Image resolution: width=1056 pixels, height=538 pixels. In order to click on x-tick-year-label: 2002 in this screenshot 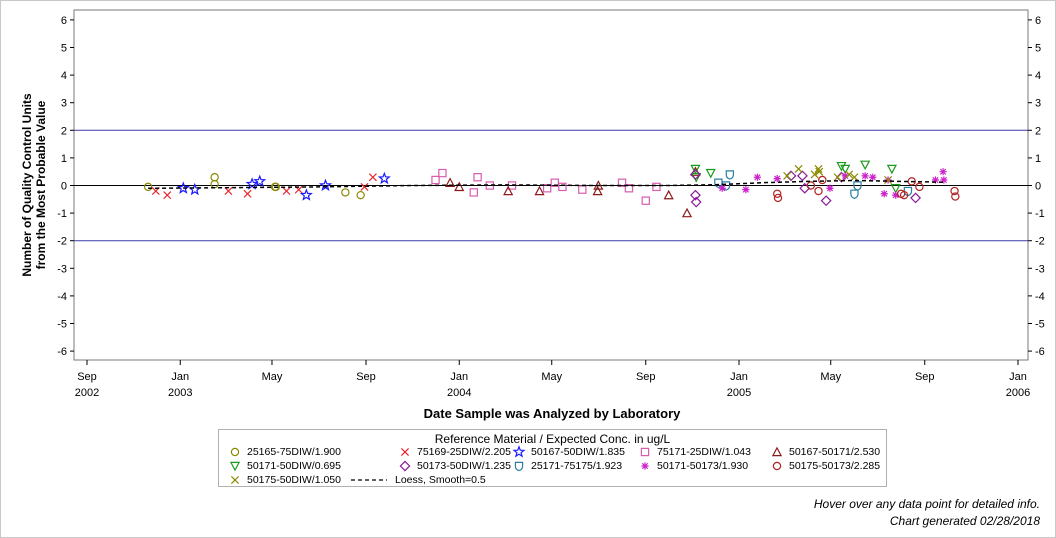, I will do `click(87, 393)`.